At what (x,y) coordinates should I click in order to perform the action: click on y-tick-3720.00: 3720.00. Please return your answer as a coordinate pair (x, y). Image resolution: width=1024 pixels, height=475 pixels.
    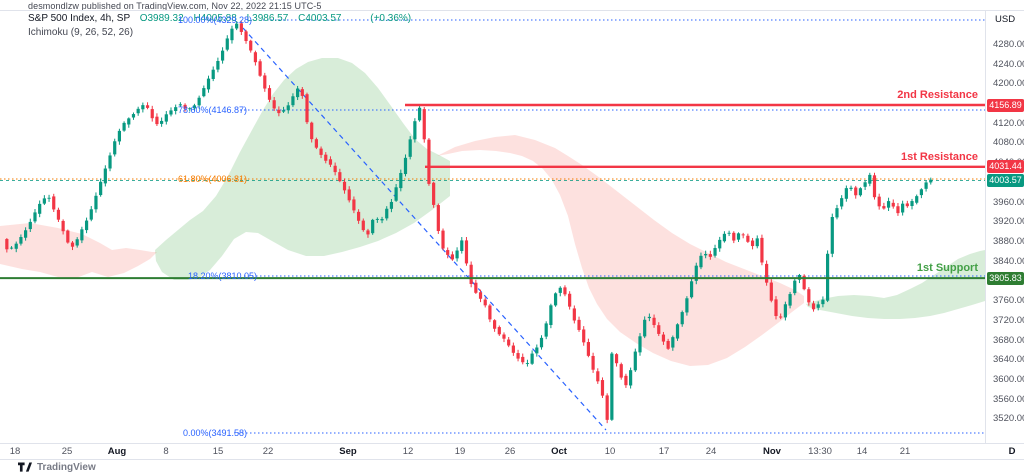
    Looking at the image, I should click on (1008, 320).